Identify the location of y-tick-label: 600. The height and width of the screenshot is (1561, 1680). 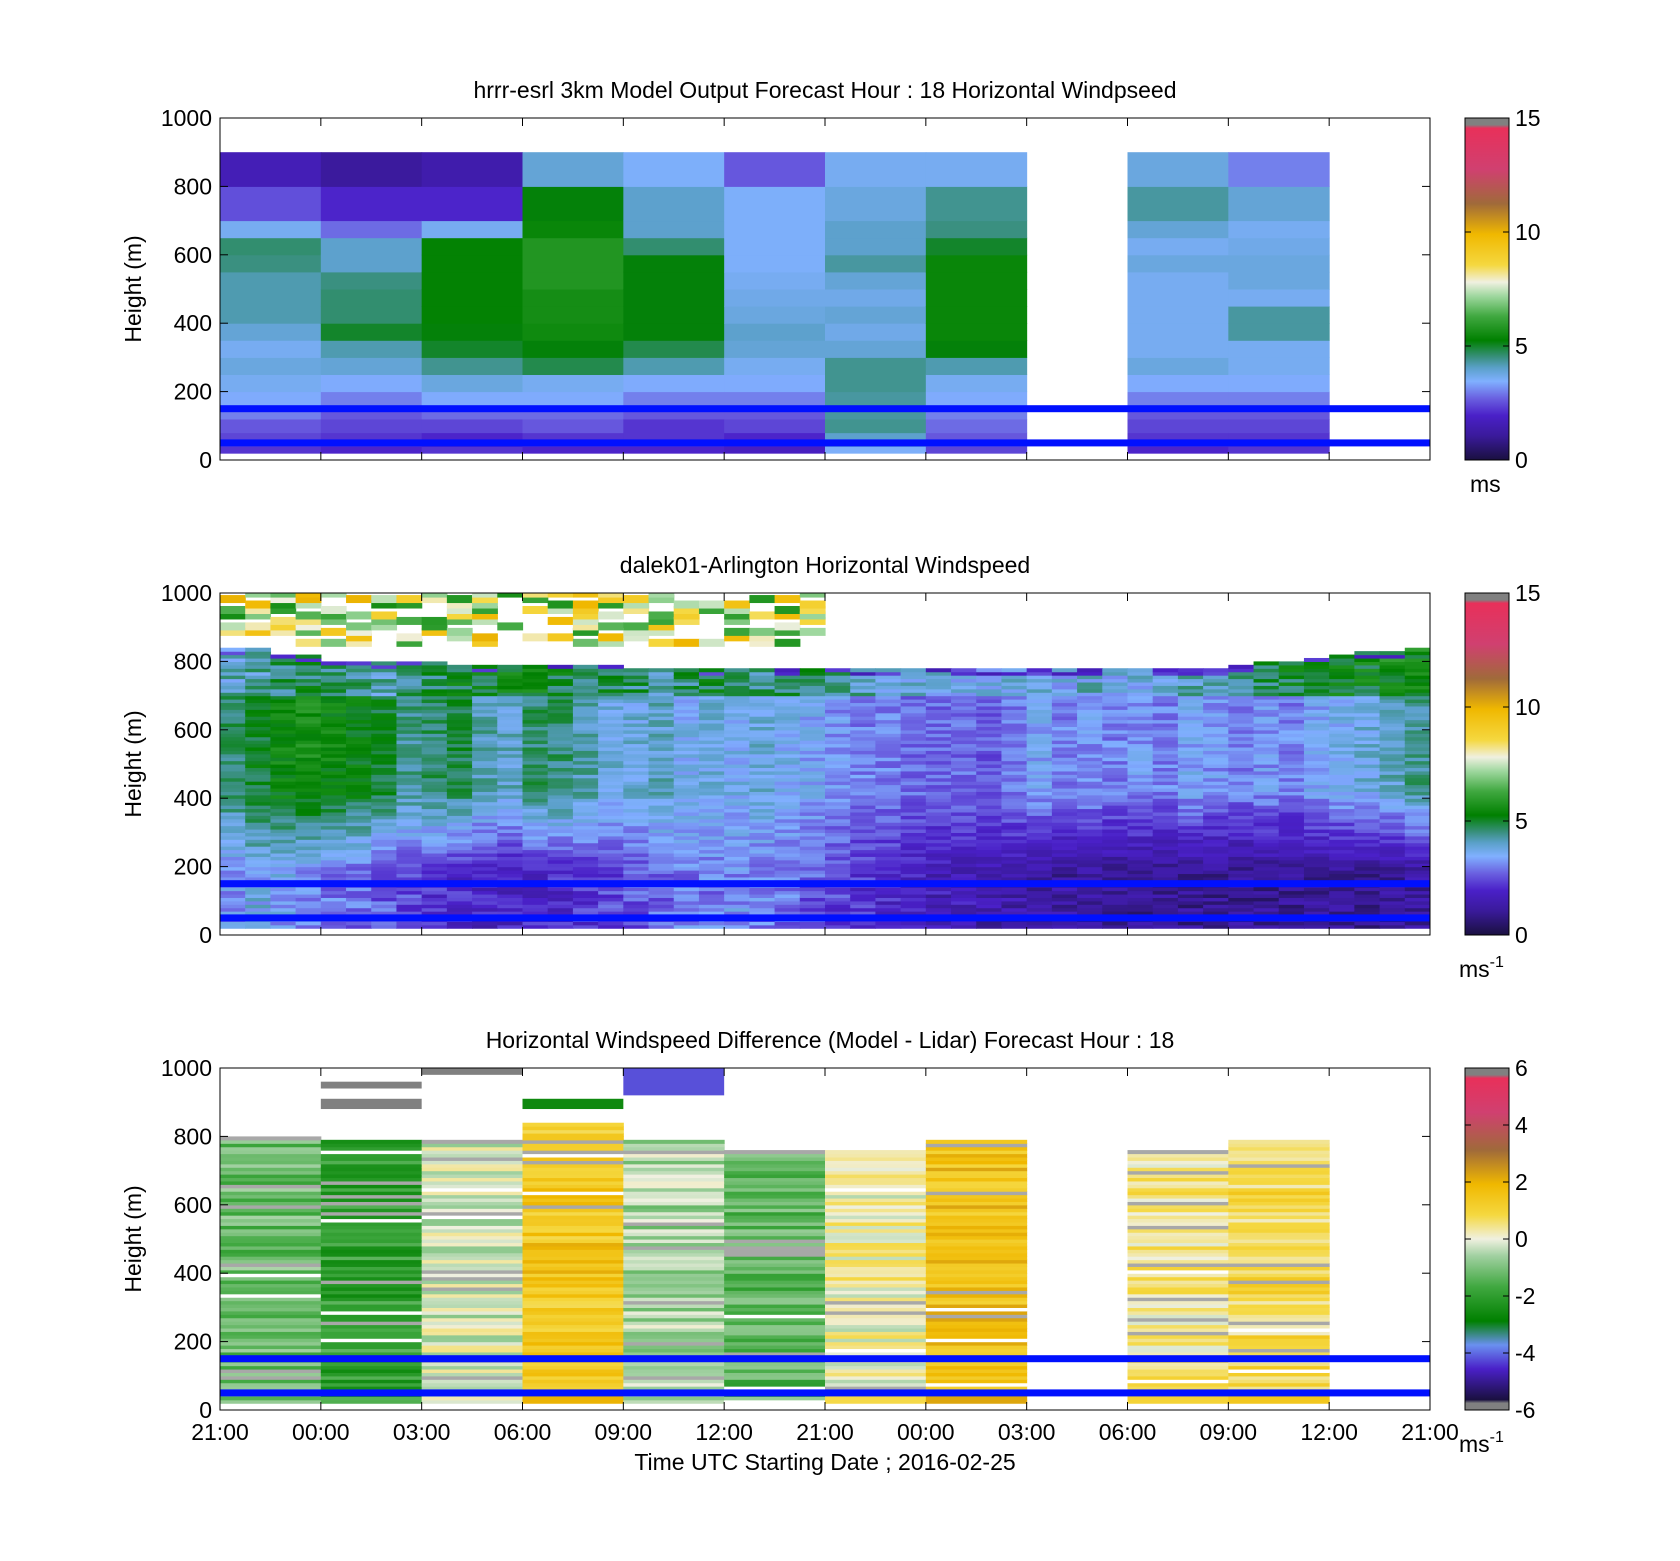
(193, 255).